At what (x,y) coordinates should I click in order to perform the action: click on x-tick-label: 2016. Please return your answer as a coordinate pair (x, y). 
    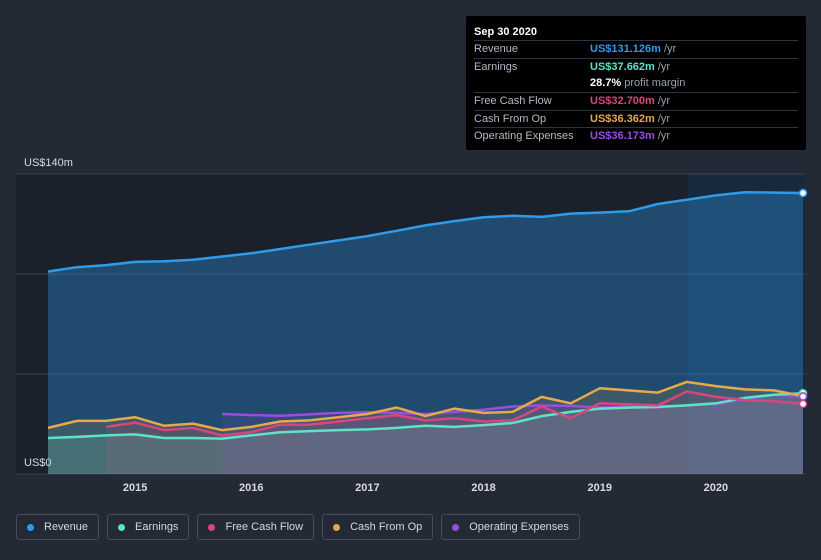
    Looking at the image, I should click on (251, 488).